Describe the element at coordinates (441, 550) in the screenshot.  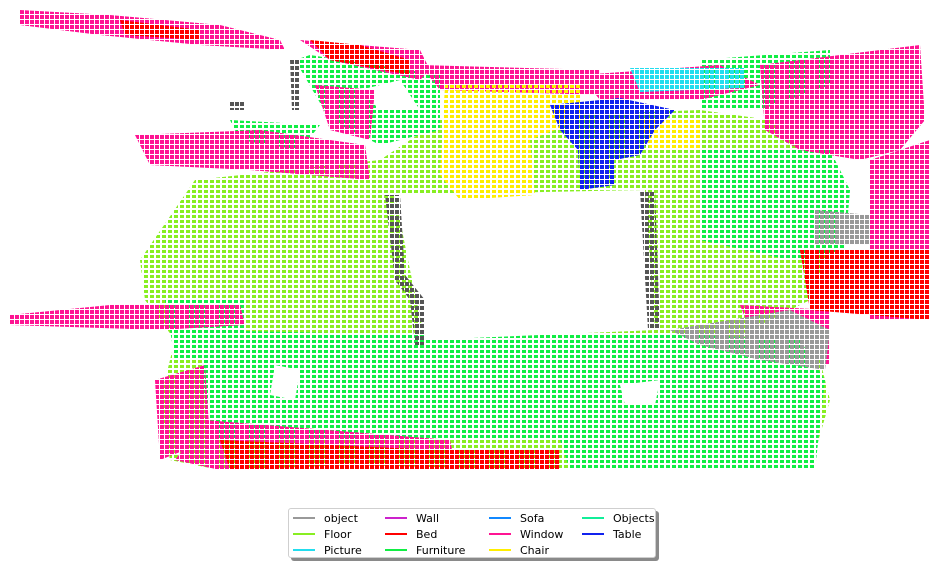
I see `legend-label: Furniture` at that location.